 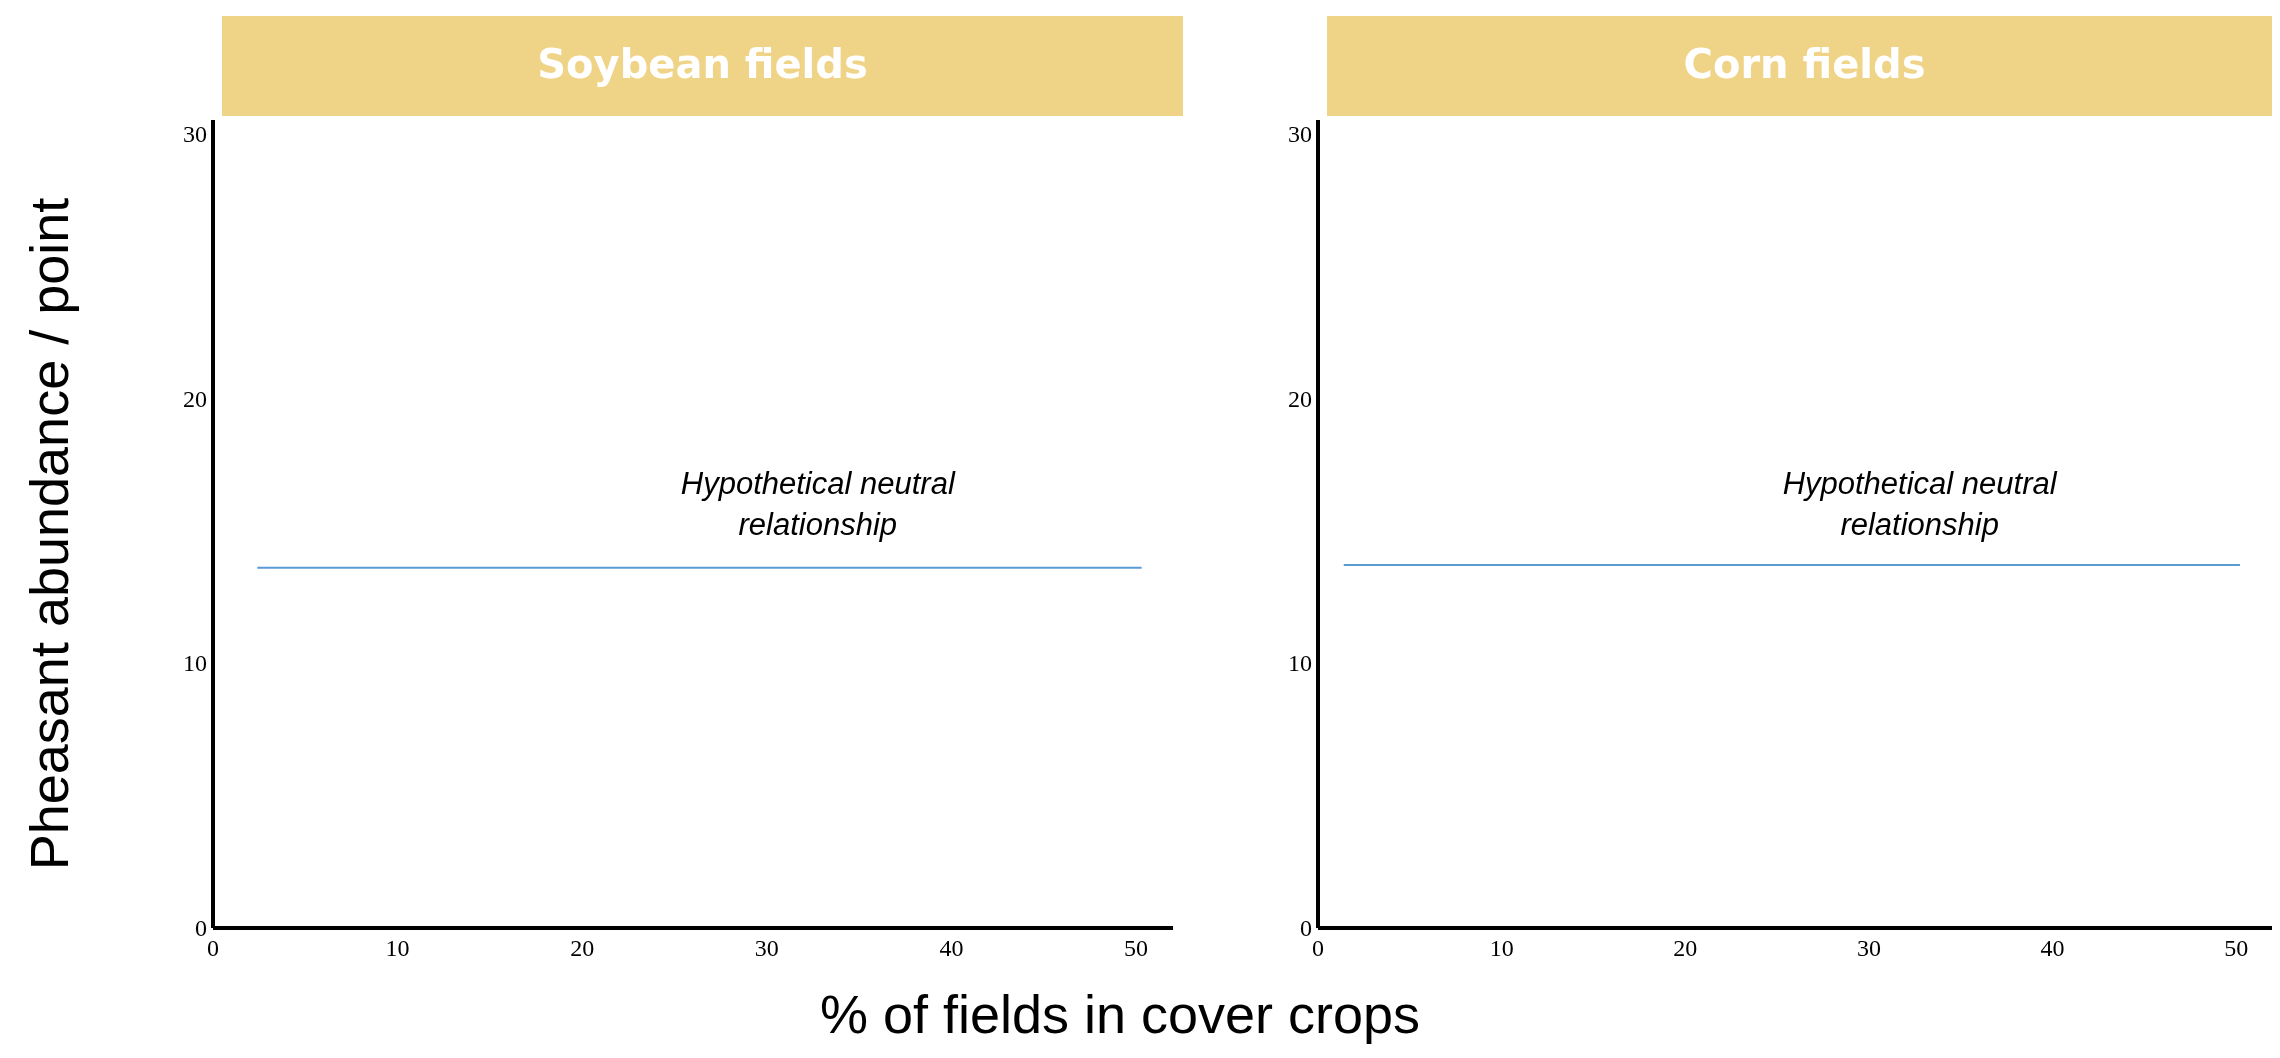 What do you see at coordinates (1120, 1014) in the screenshot?
I see `x-axis-title: % of fields in cover crops` at bounding box center [1120, 1014].